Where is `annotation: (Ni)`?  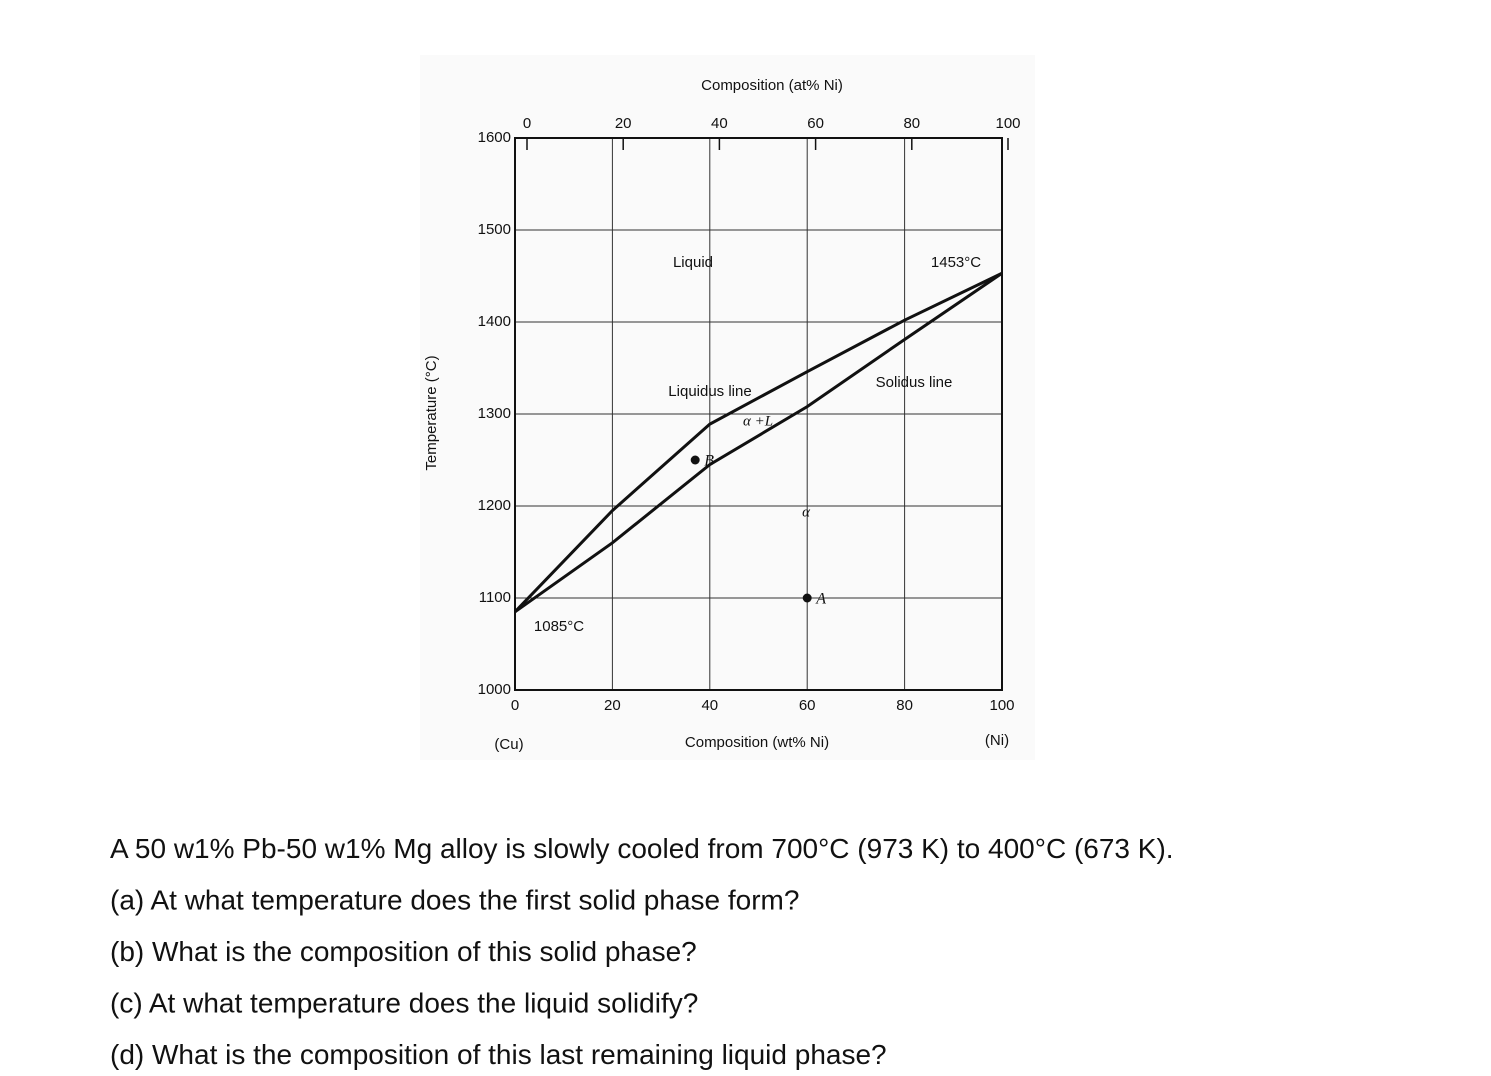
annotation: (Ni) is located at coordinates (997, 740).